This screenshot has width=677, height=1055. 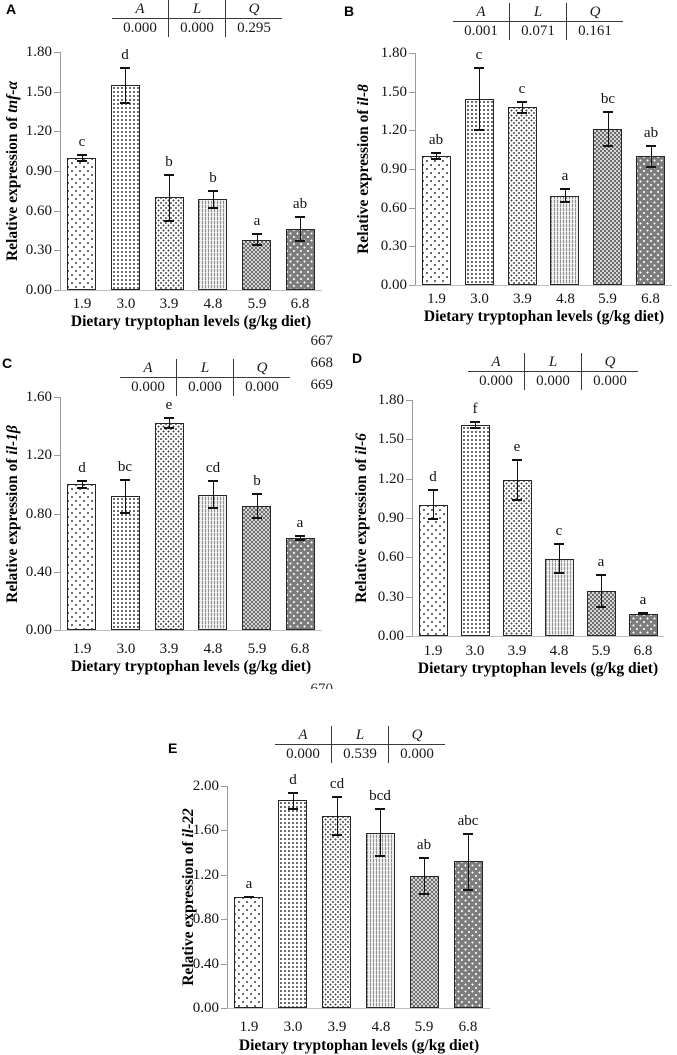 What do you see at coordinates (608, 99) in the screenshot?
I see `sig-letter: bc` at bounding box center [608, 99].